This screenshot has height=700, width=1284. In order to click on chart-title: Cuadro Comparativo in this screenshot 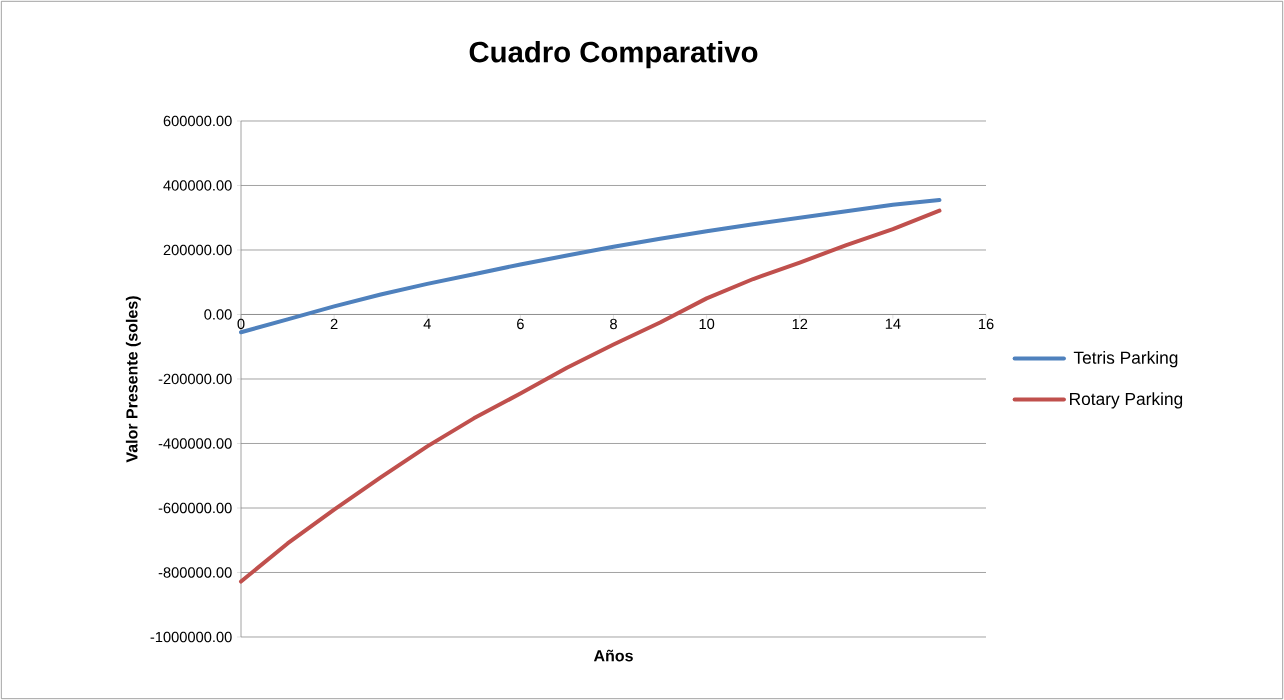, I will do `click(613, 54)`.